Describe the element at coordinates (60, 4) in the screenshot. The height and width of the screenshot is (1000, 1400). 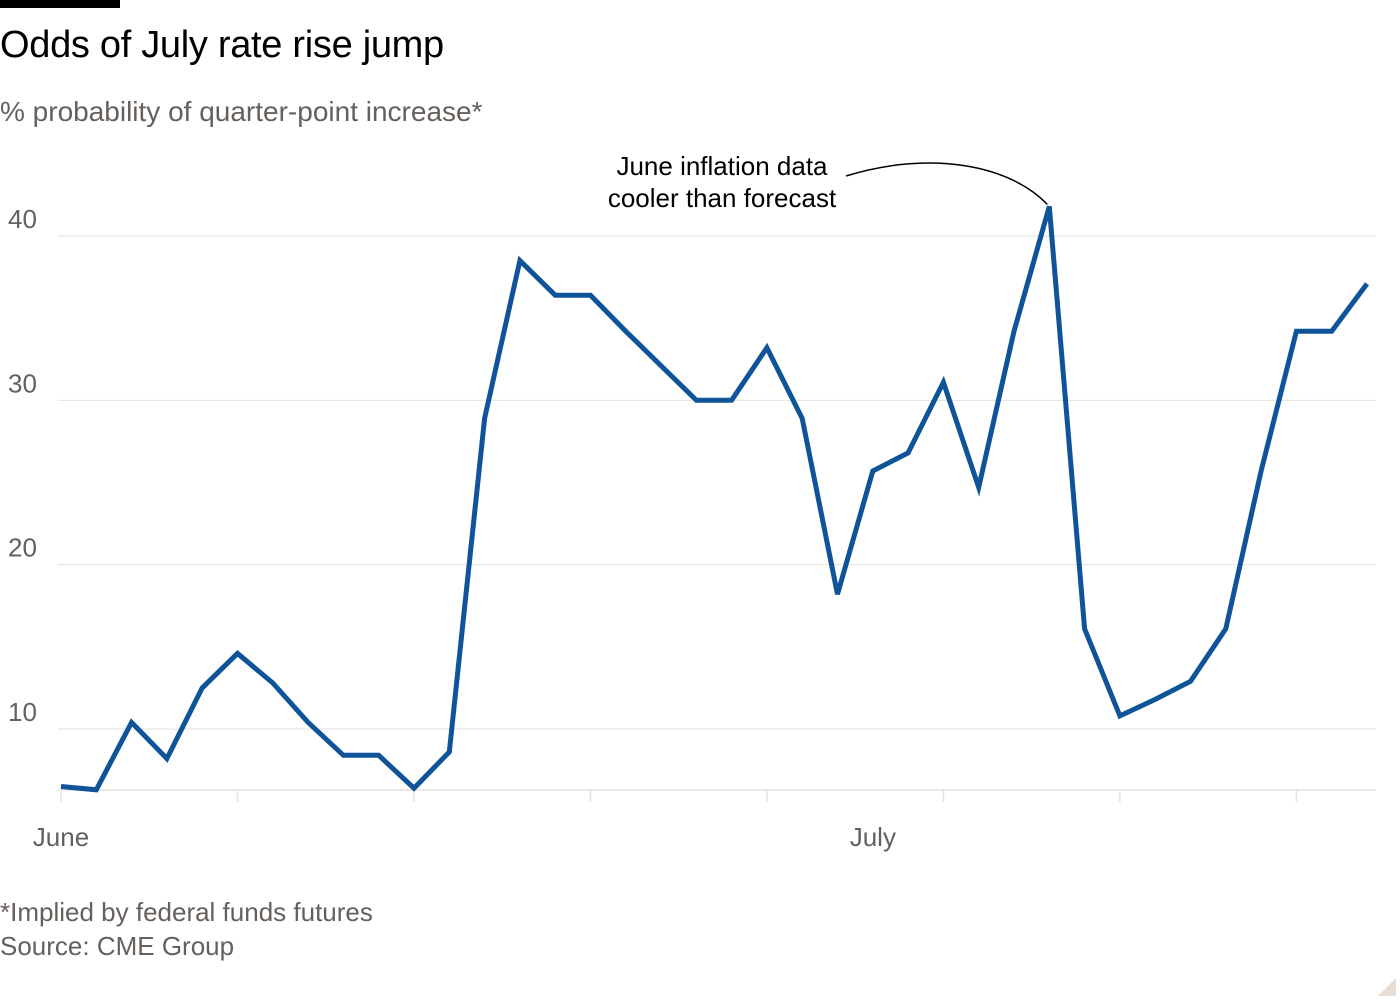
I see `brand-bar` at that location.